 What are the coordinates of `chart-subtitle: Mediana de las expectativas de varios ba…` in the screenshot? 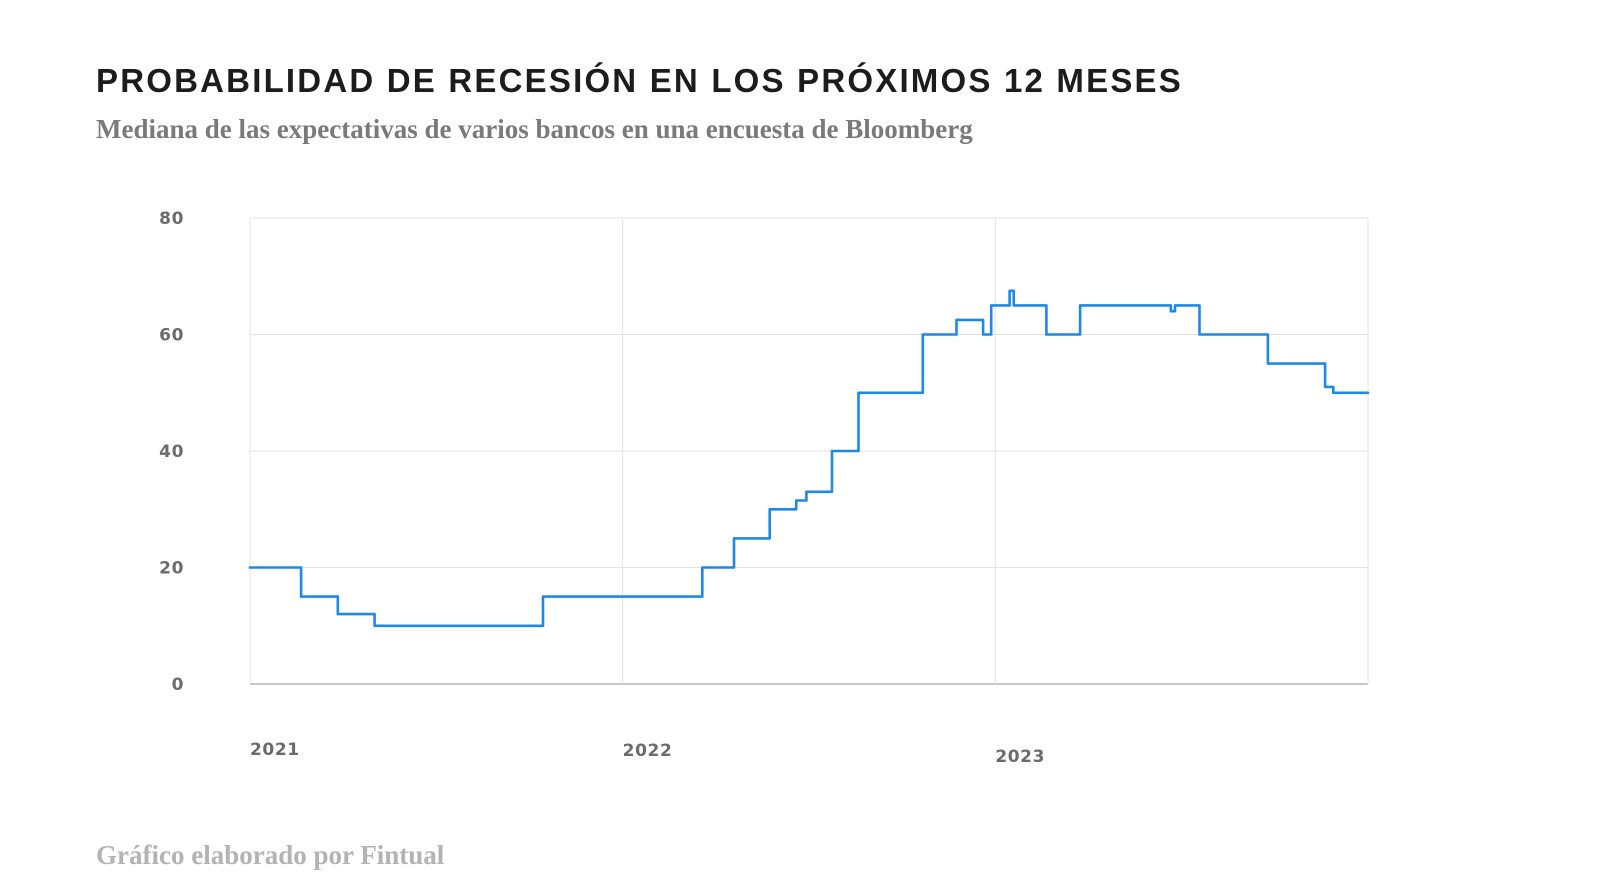 It's located at (534, 129).